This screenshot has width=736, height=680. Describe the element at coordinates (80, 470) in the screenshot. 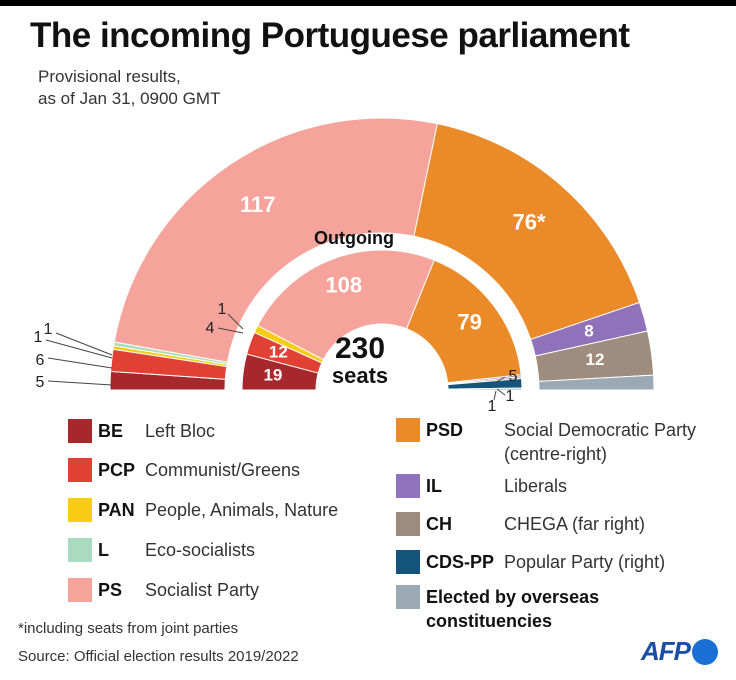

I see `legend-swatch-pcp` at that location.